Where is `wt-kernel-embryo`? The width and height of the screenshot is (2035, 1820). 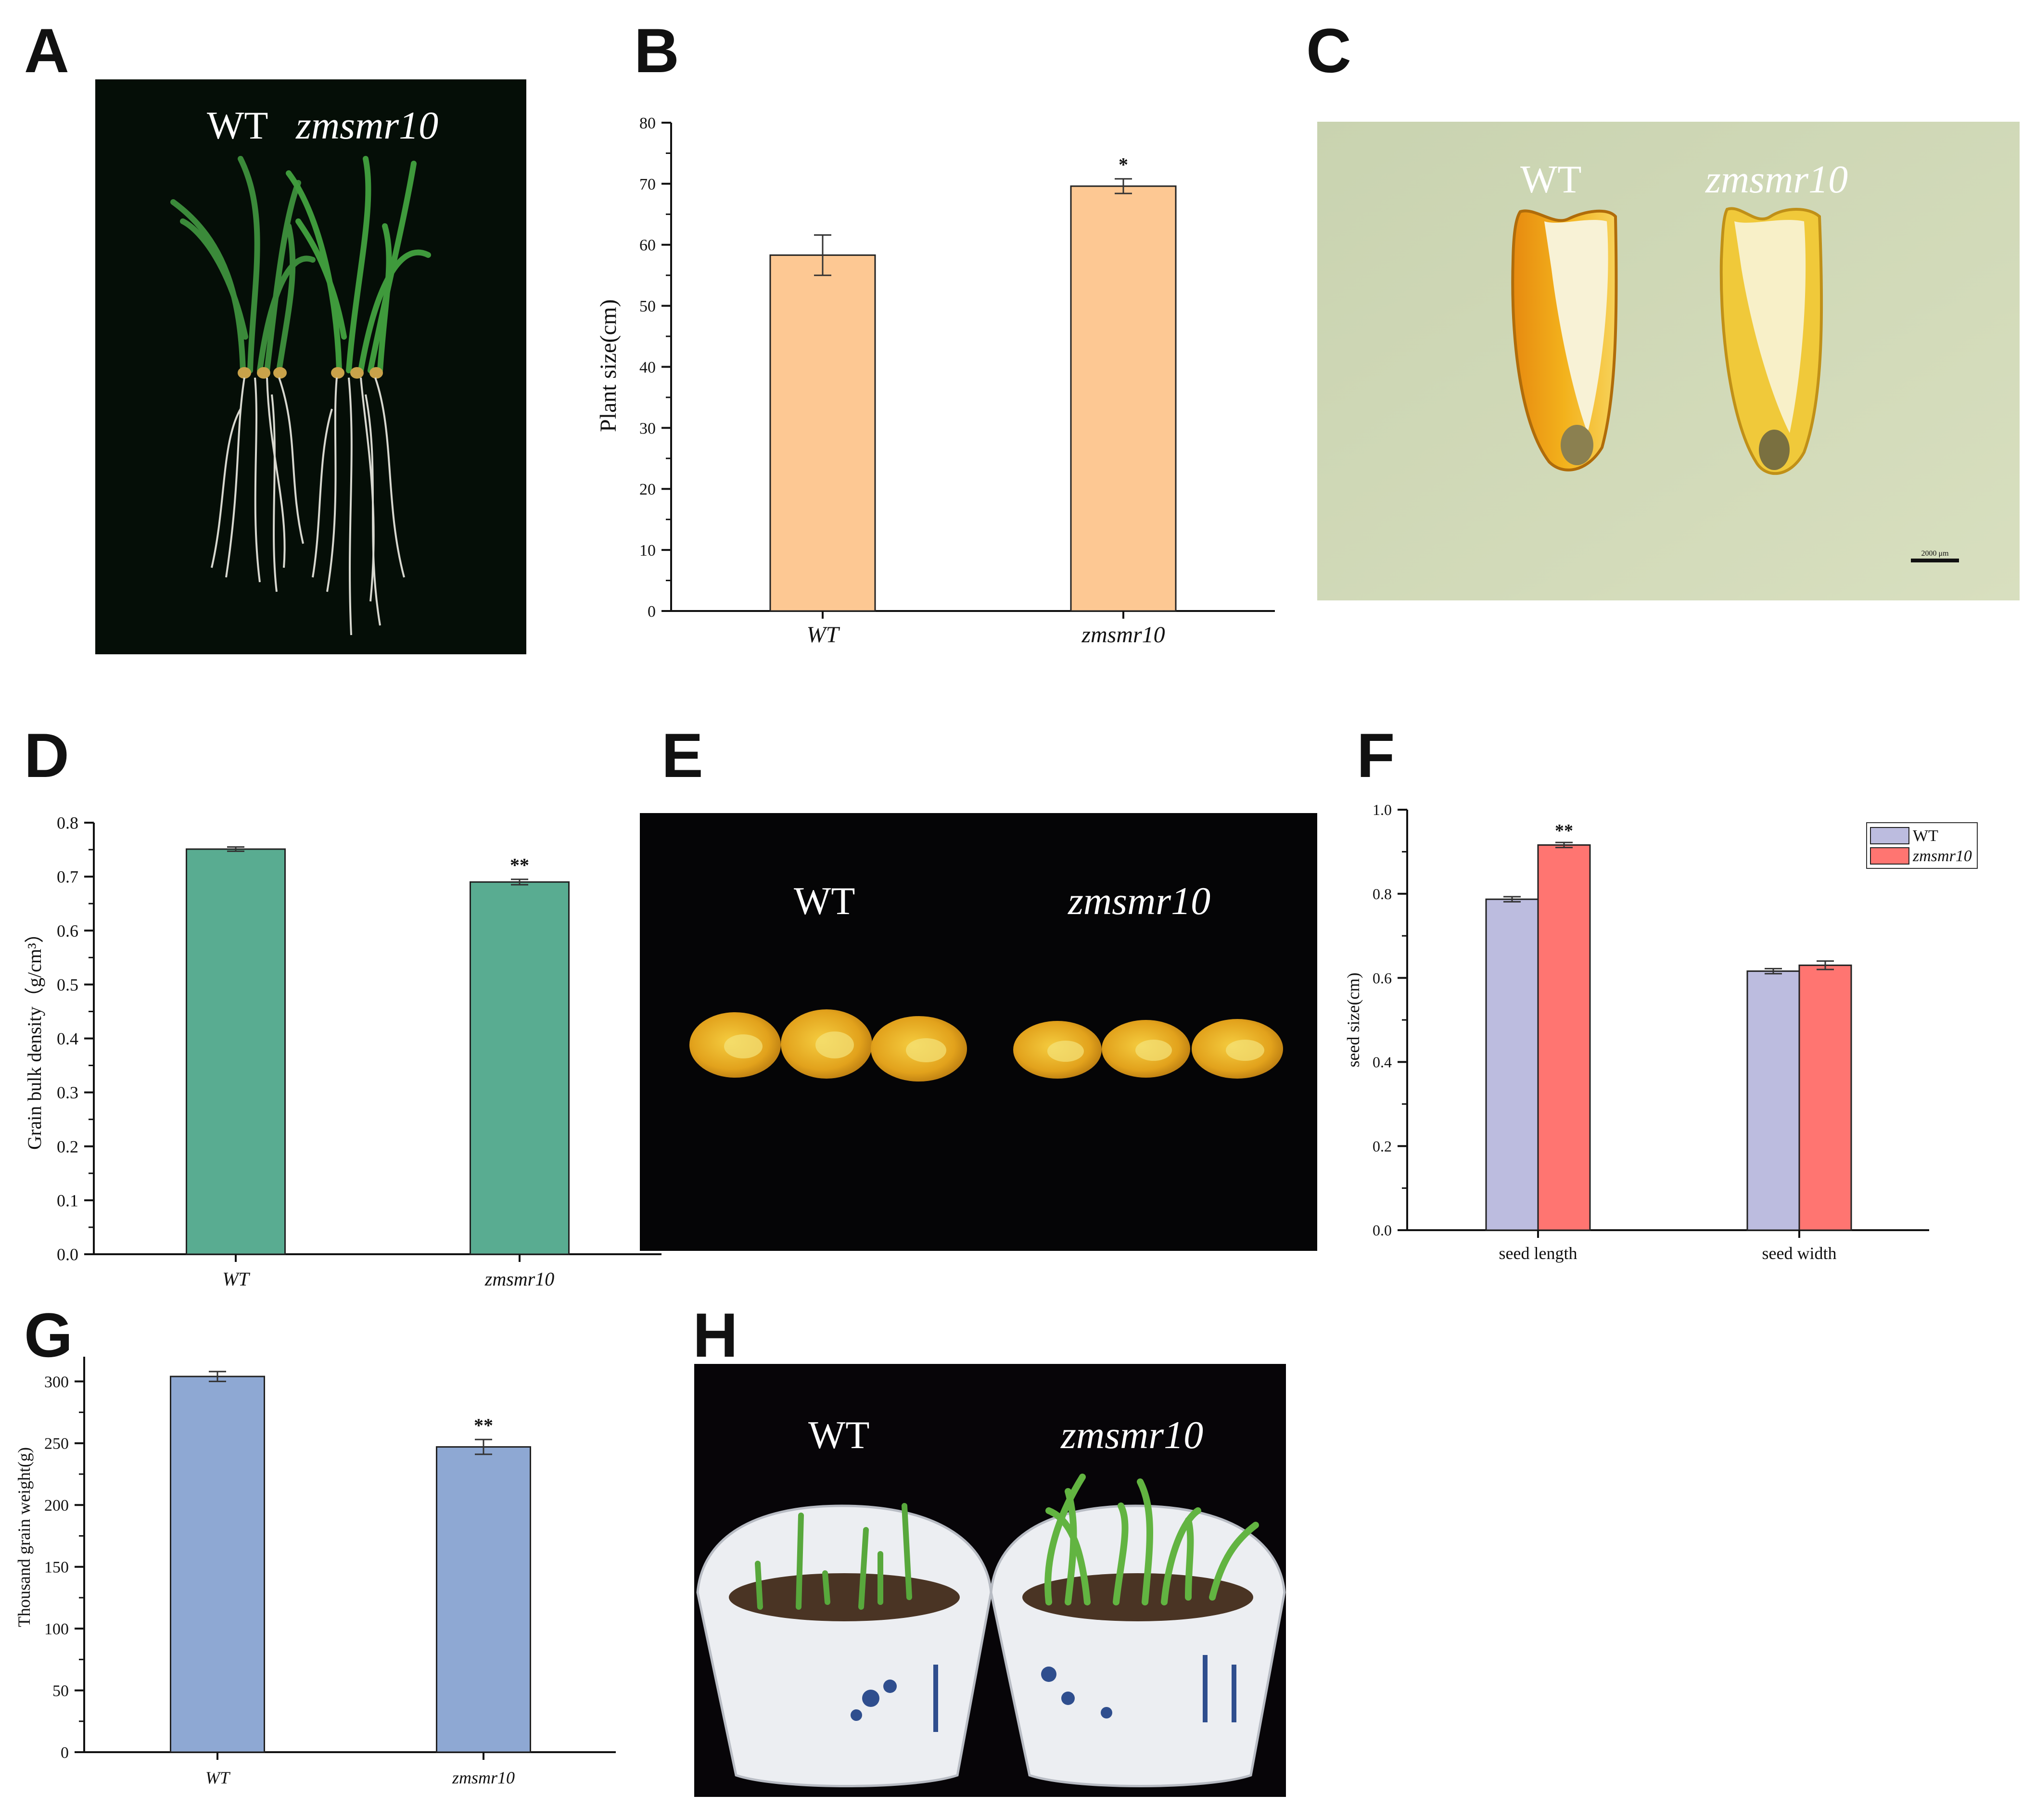
wt-kernel-embryo is located at coordinates (1577, 445).